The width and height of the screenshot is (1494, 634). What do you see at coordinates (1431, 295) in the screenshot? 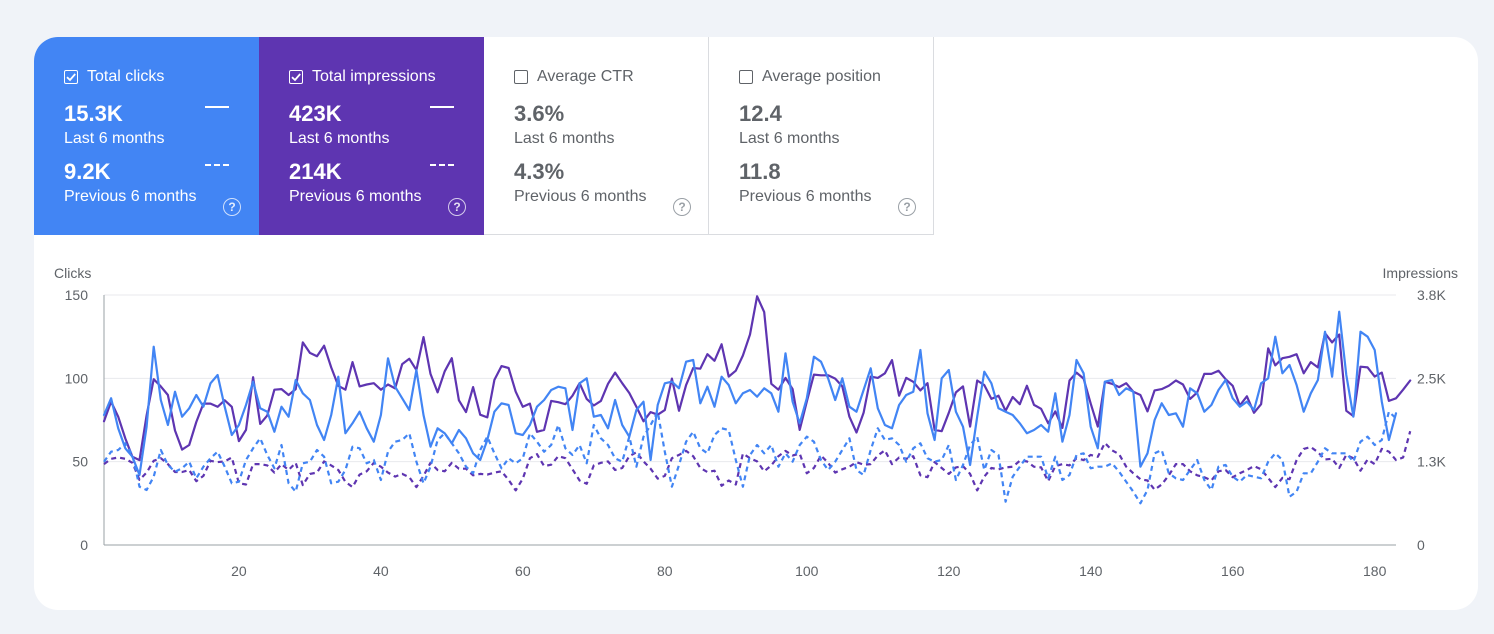
I see `y-tick-label-right: 3.8K` at bounding box center [1431, 295].